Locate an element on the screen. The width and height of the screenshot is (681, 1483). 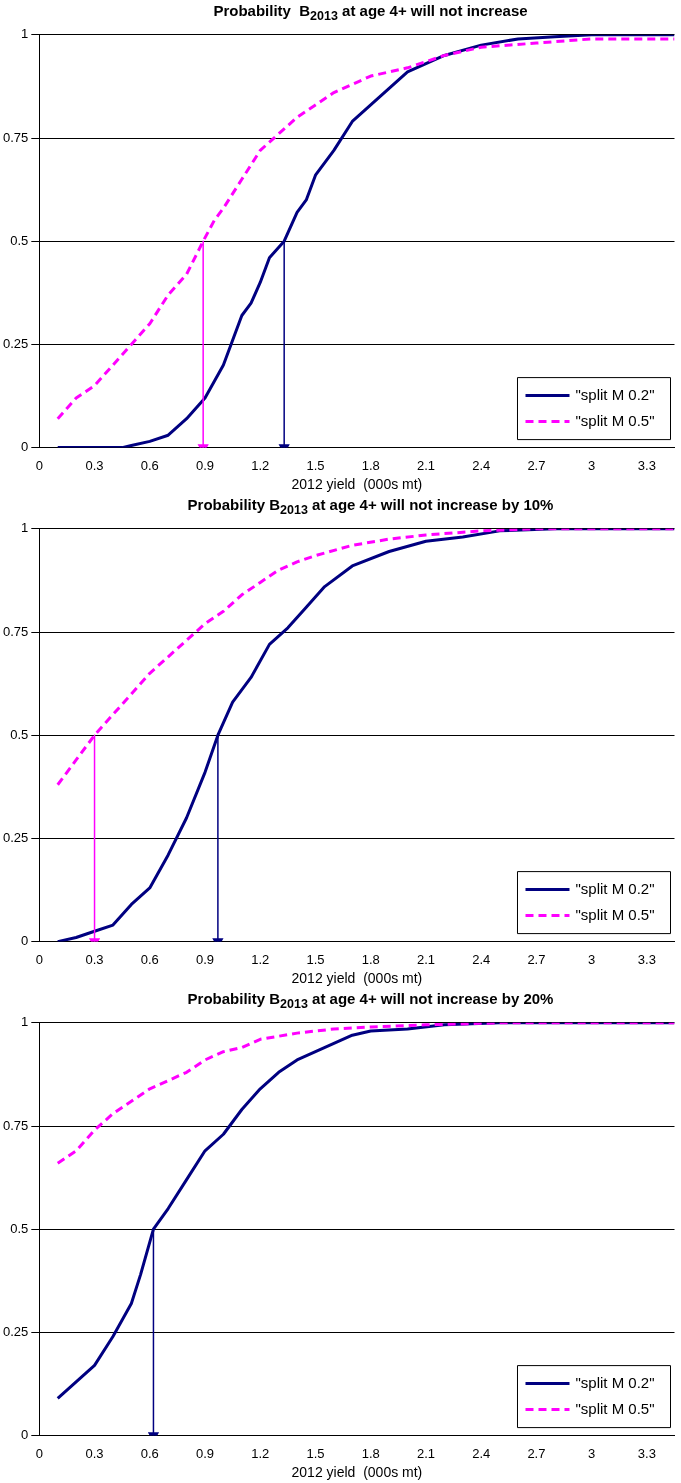
chart-title: Probability B$_{2013}$ at age 4+ will not increase is located at coordinates (370, 12).